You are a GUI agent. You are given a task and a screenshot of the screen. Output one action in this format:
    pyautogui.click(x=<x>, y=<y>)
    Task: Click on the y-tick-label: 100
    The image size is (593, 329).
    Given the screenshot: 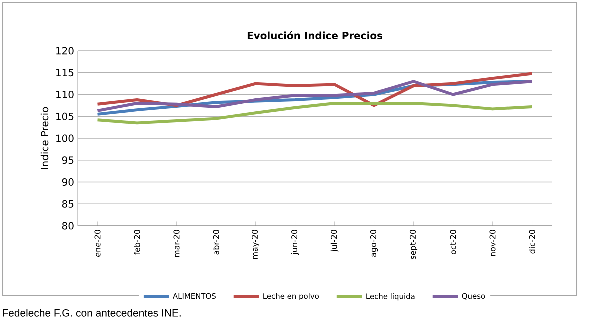 What is the action you would take?
    pyautogui.click(x=65, y=138)
    